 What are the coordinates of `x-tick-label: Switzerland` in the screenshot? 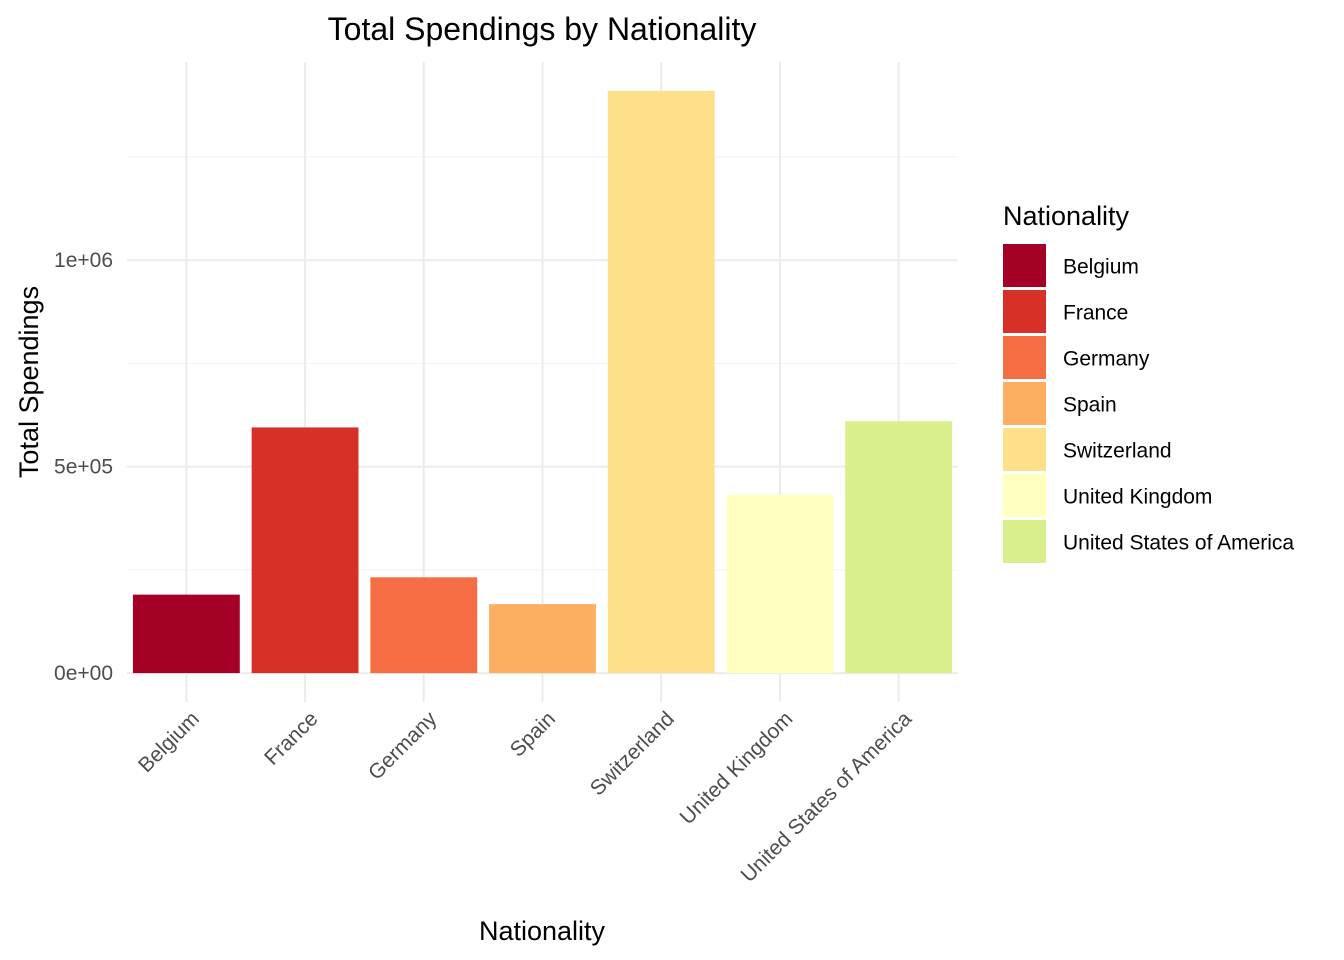 It's located at (632, 753).